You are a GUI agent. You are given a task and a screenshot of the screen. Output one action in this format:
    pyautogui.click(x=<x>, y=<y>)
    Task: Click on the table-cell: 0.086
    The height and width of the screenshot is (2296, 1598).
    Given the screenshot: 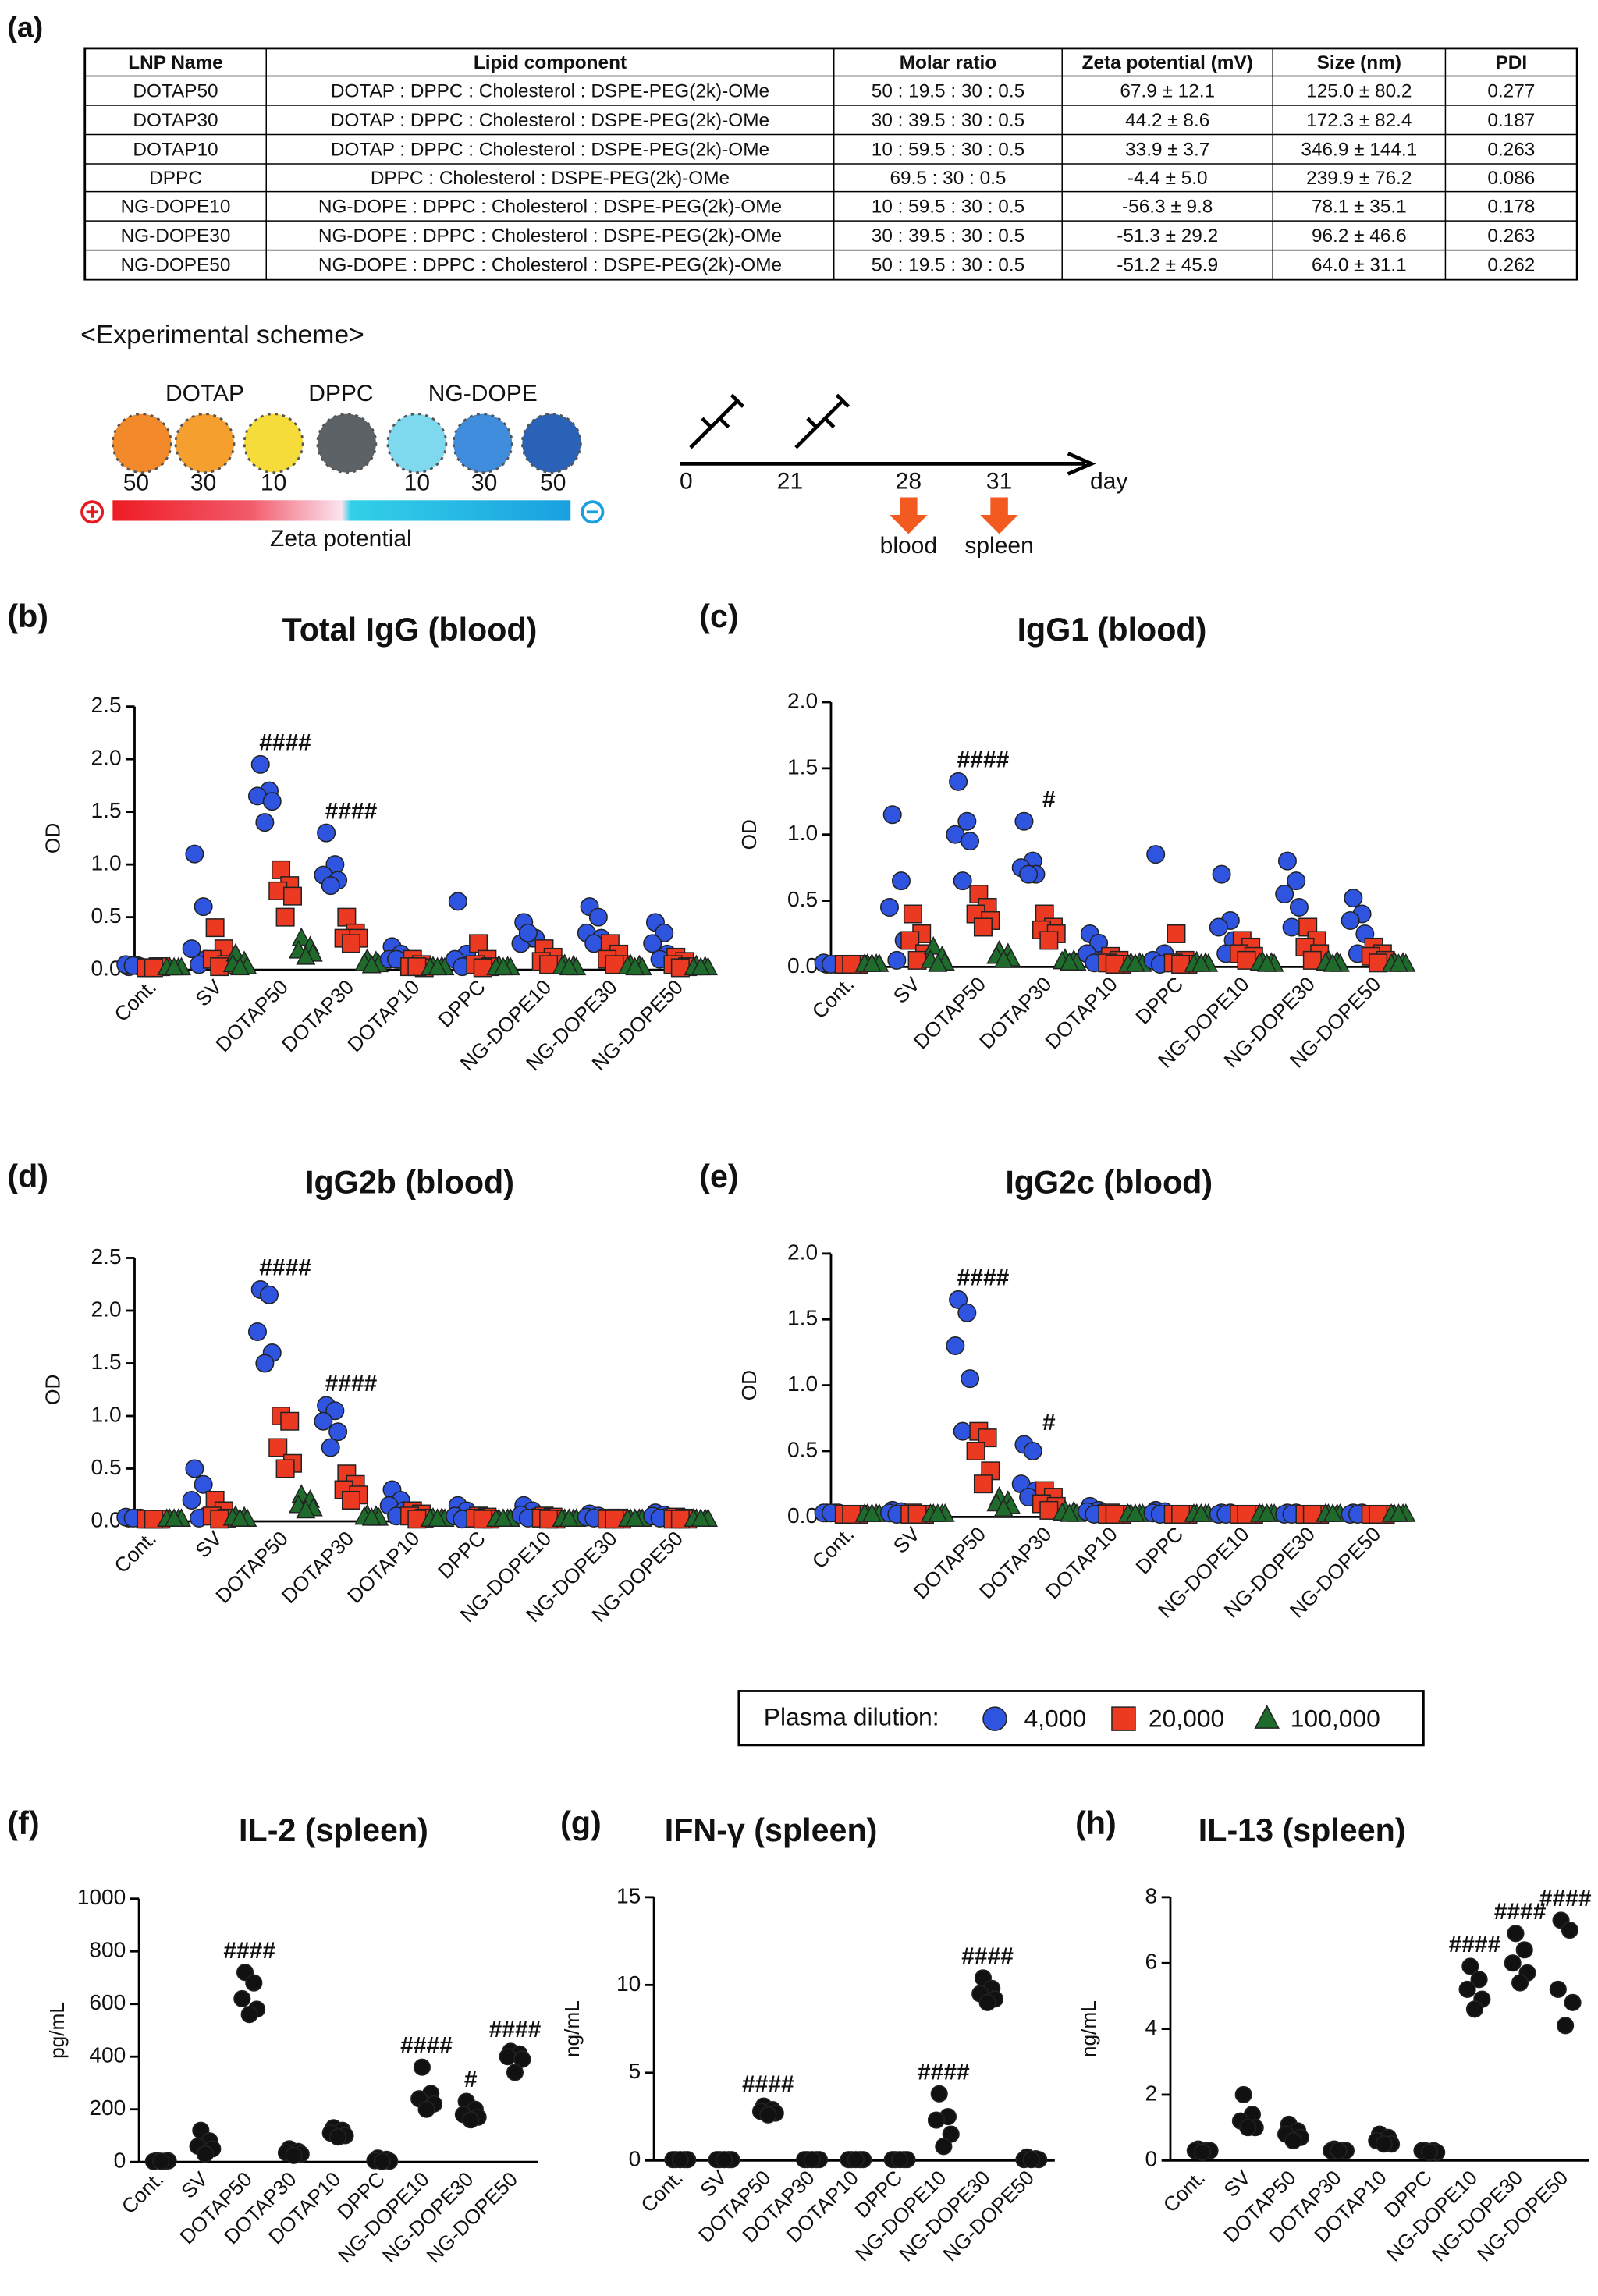 What is the action you would take?
    pyautogui.click(x=1511, y=179)
    